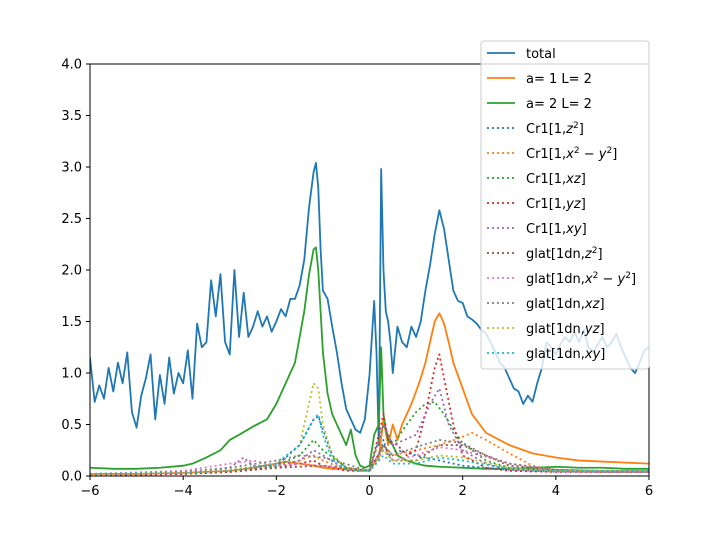  What do you see at coordinates (541, 54) in the screenshot?
I see `legend-label: total` at bounding box center [541, 54].